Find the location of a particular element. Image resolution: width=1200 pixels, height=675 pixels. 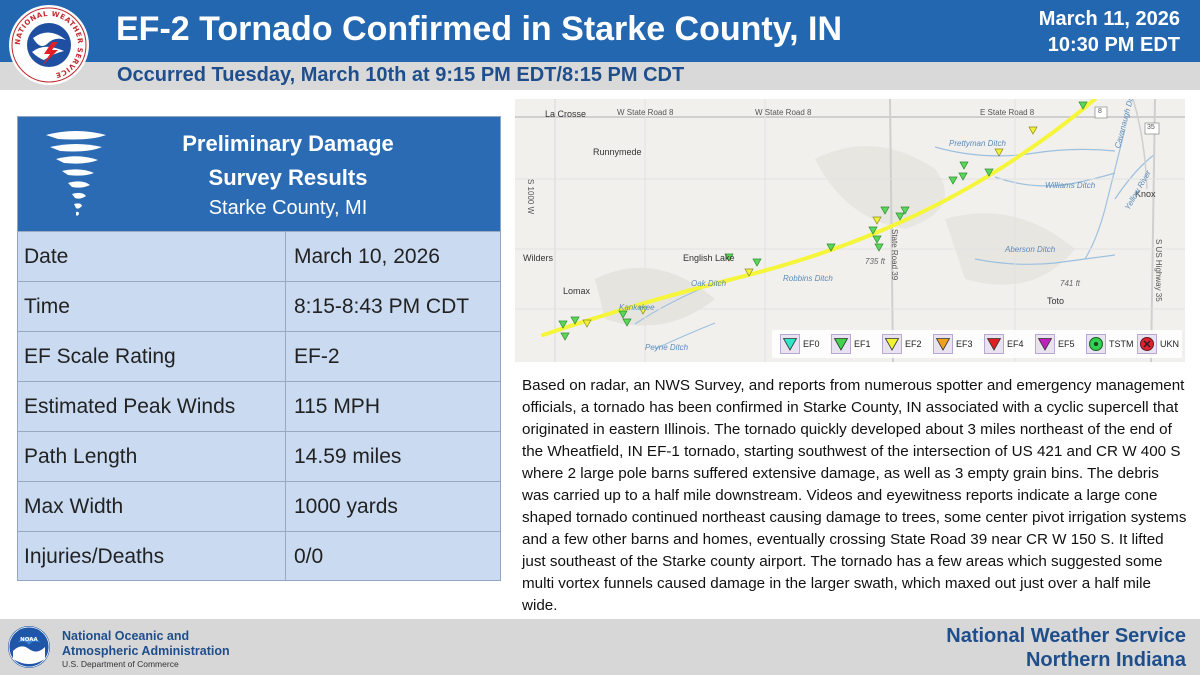

nws-office-line2: Northern Indiana is located at coordinates (1105, 660).